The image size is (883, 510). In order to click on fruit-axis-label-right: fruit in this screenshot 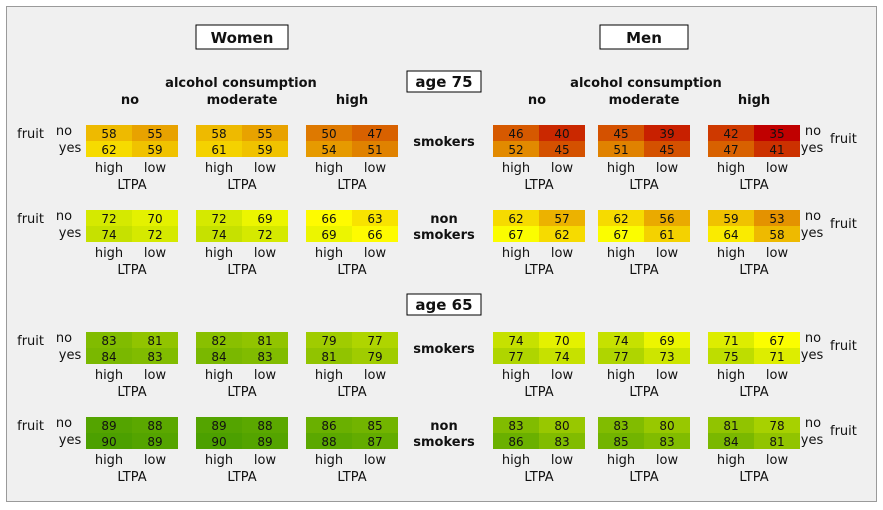, I will do `click(843, 346)`.